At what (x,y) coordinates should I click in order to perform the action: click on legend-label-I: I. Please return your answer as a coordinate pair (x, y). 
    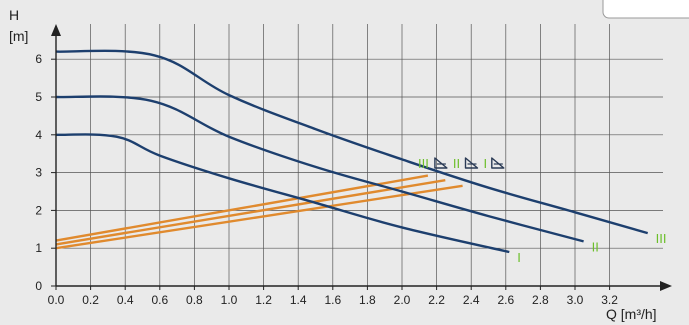
    Looking at the image, I should click on (486, 163).